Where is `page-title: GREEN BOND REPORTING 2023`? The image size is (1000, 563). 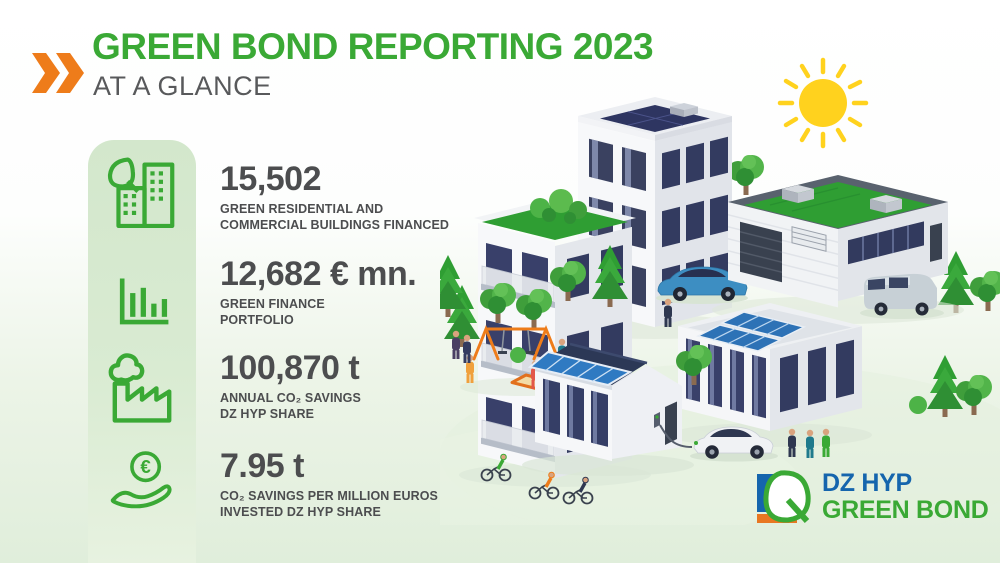
page-title: GREEN BOND REPORTING 2023 is located at coordinates (373, 46).